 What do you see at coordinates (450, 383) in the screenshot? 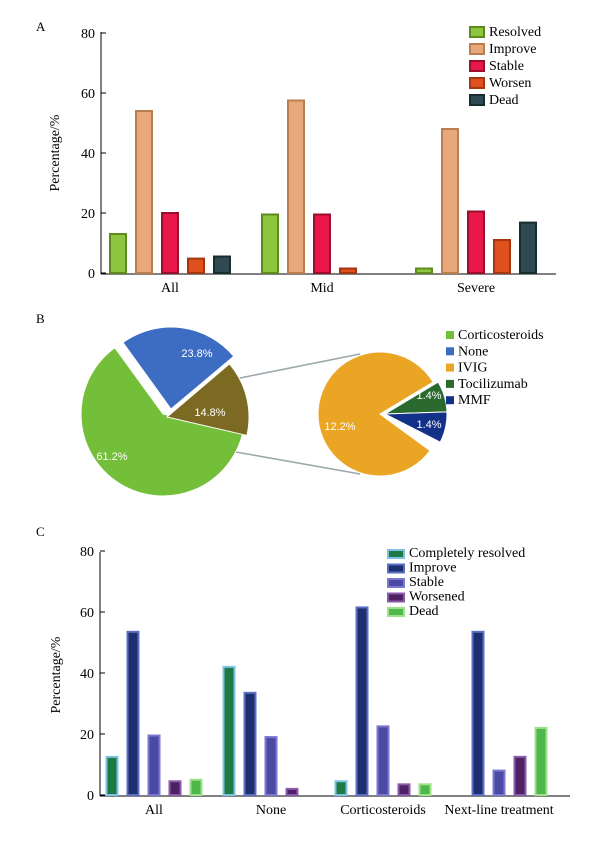
I see `pie-legend-swatch-tocilizumab` at bounding box center [450, 383].